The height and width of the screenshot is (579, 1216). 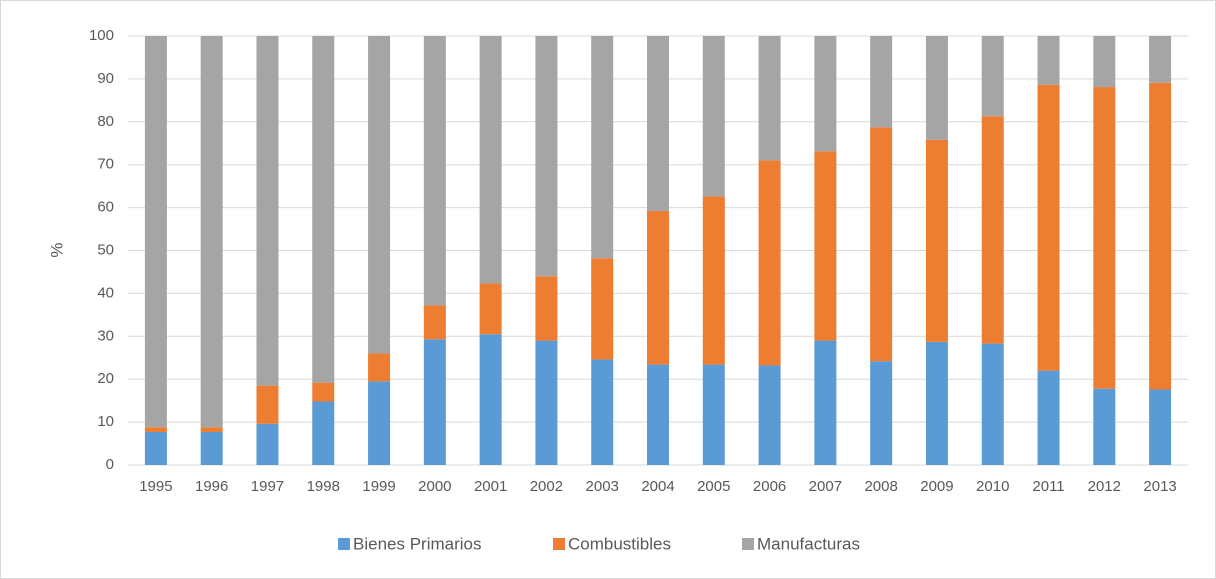 What do you see at coordinates (1048, 486) in the screenshot?
I see `x-tick-label: 2011` at bounding box center [1048, 486].